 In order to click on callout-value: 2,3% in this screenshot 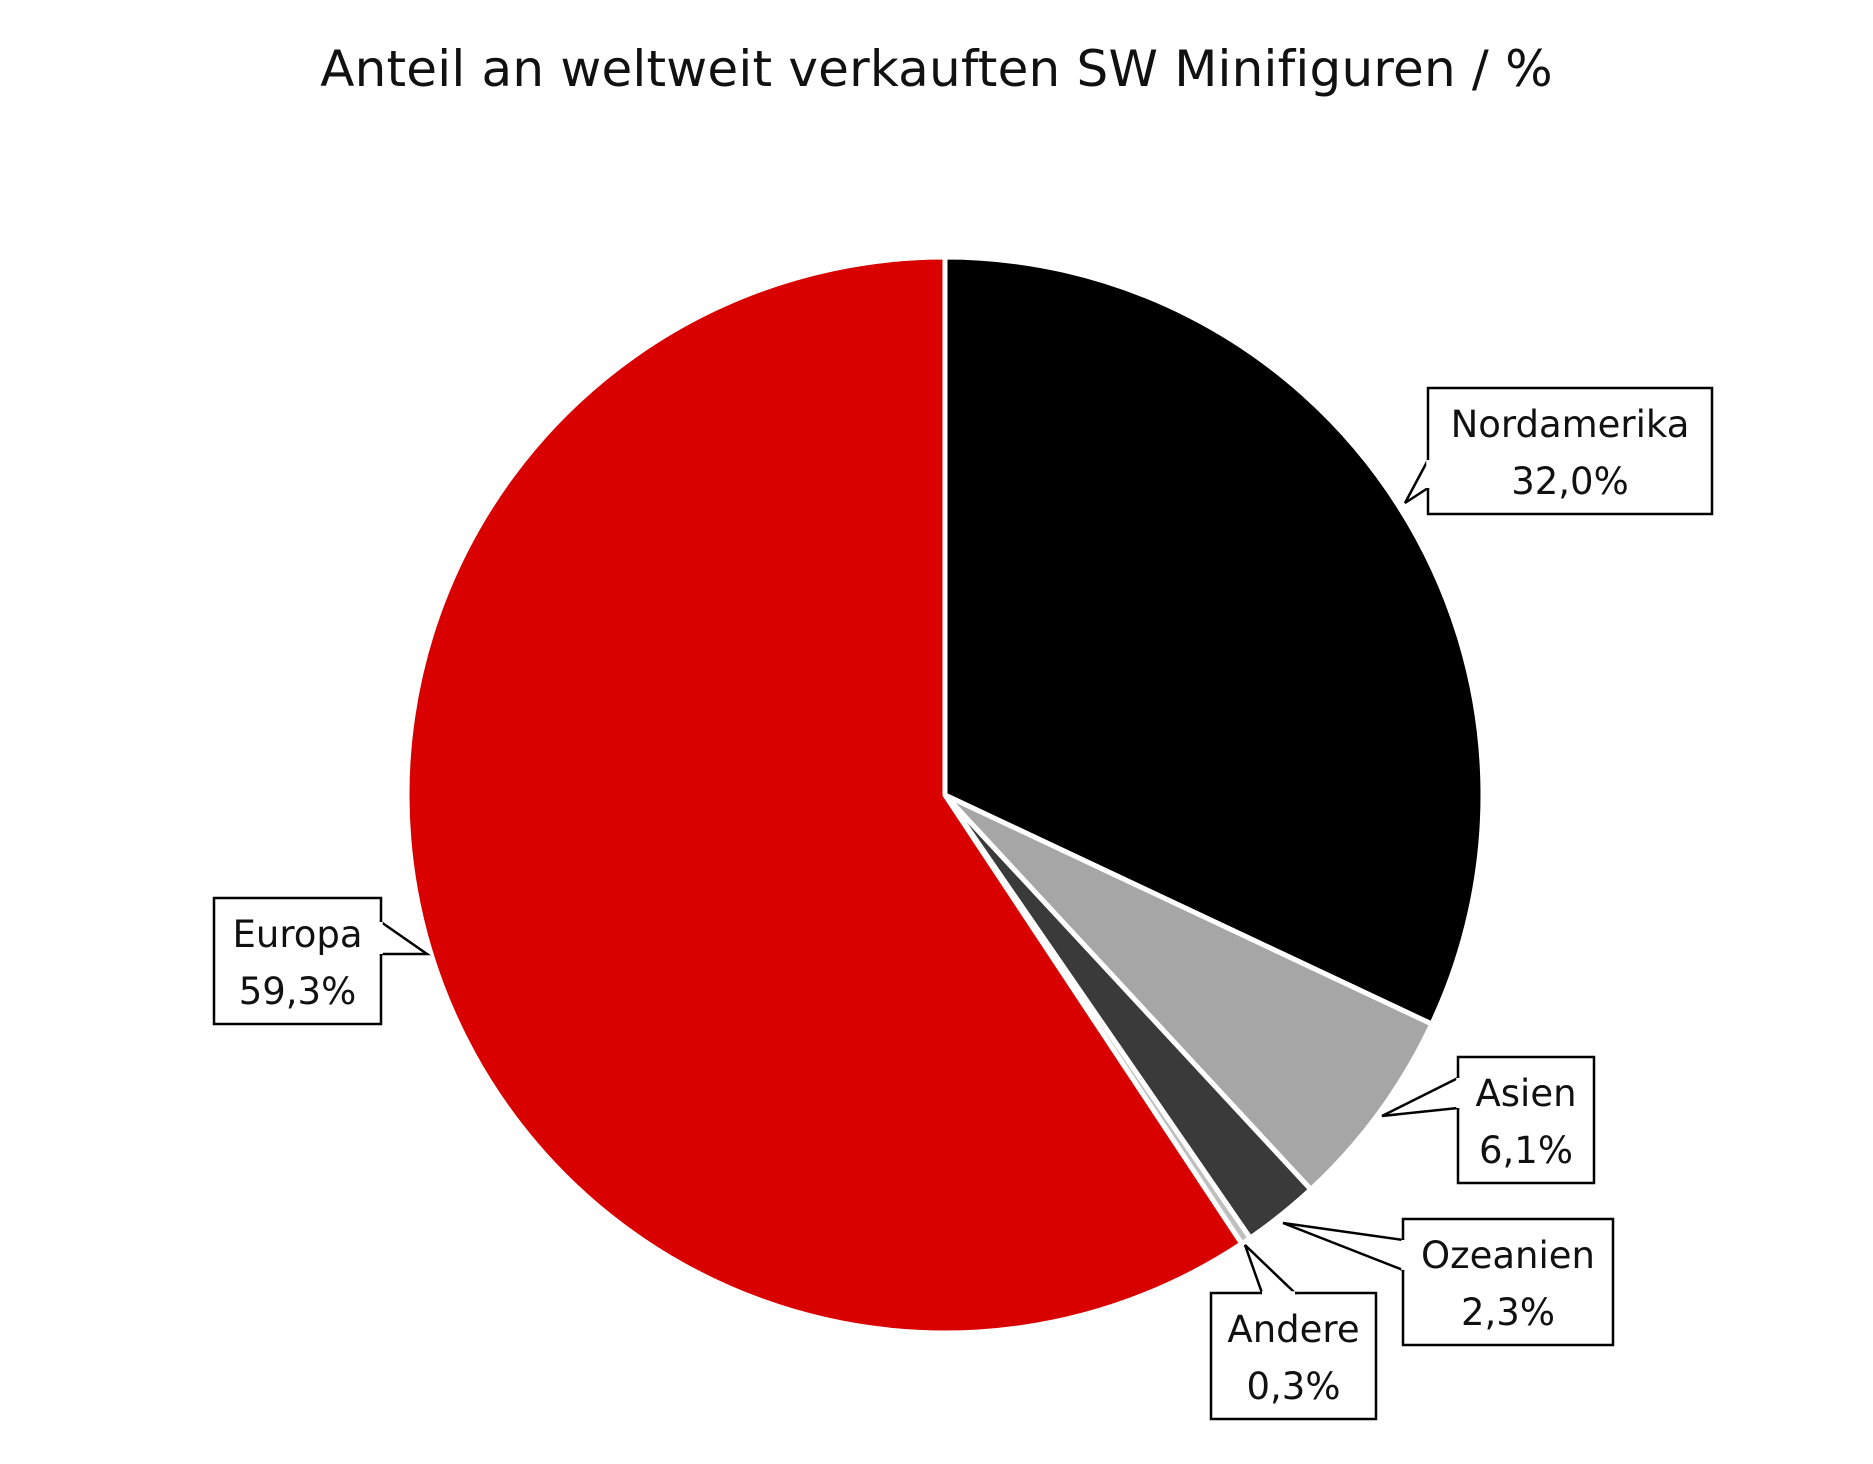, I will do `click(1508, 1312)`.